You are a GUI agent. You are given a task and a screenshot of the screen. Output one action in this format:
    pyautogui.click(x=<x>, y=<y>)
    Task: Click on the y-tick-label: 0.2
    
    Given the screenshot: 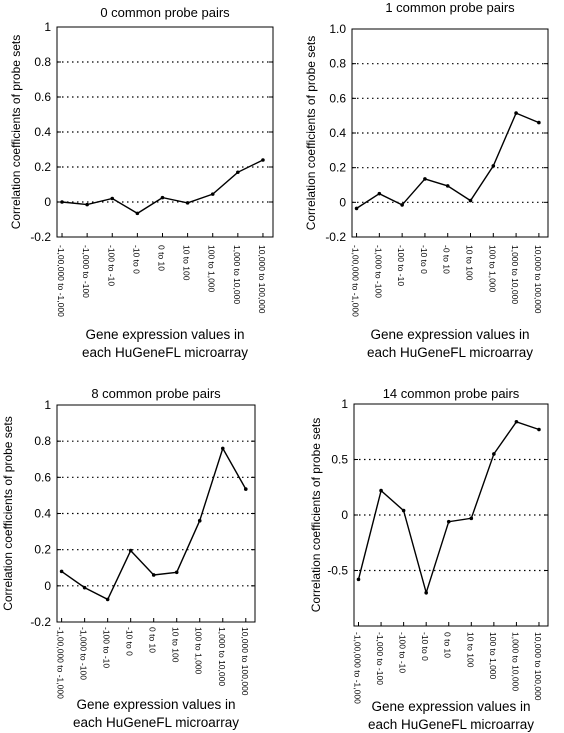 What is the action you would take?
    pyautogui.click(x=337, y=168)
    